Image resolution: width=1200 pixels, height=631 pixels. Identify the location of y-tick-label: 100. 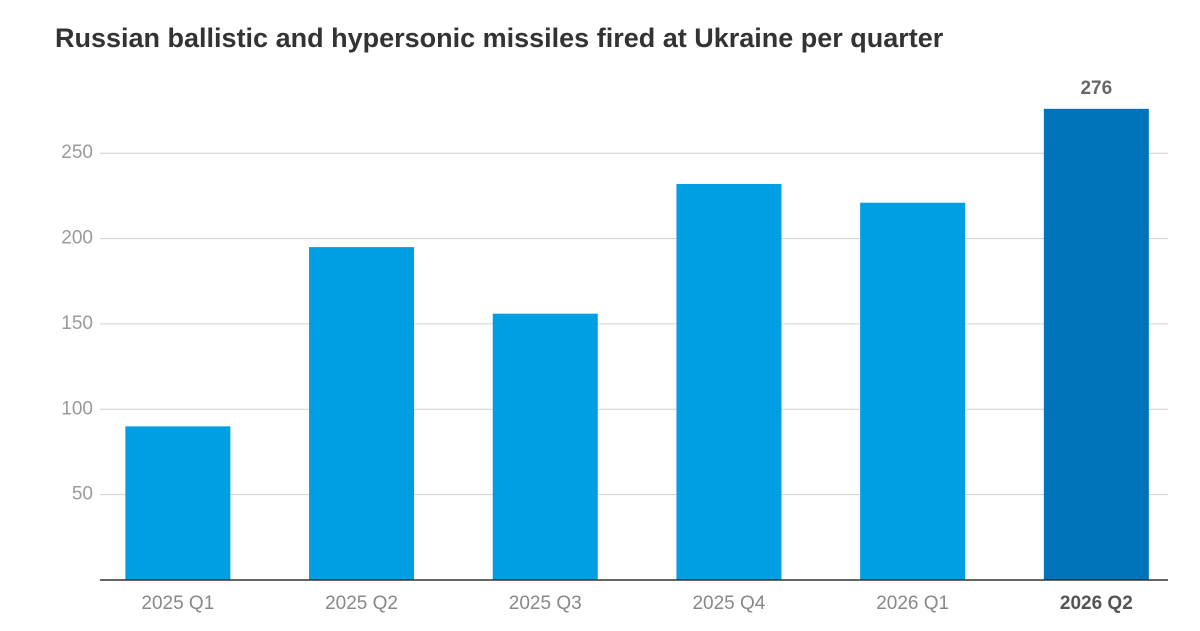
(77, 408).